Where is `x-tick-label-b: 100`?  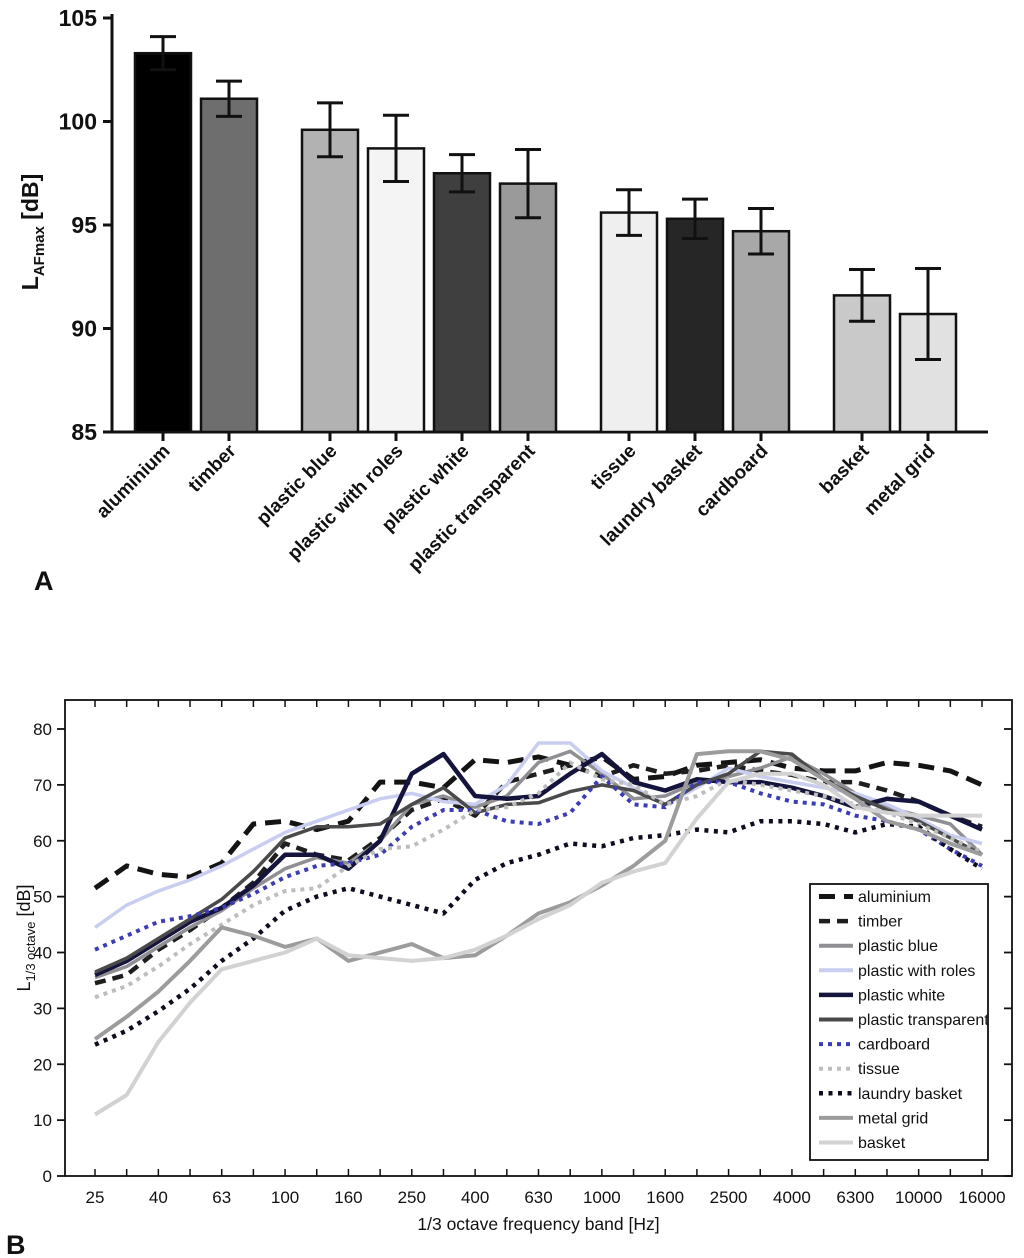 x-tick-label-b: 100 is located at coordinates (285, 1197).